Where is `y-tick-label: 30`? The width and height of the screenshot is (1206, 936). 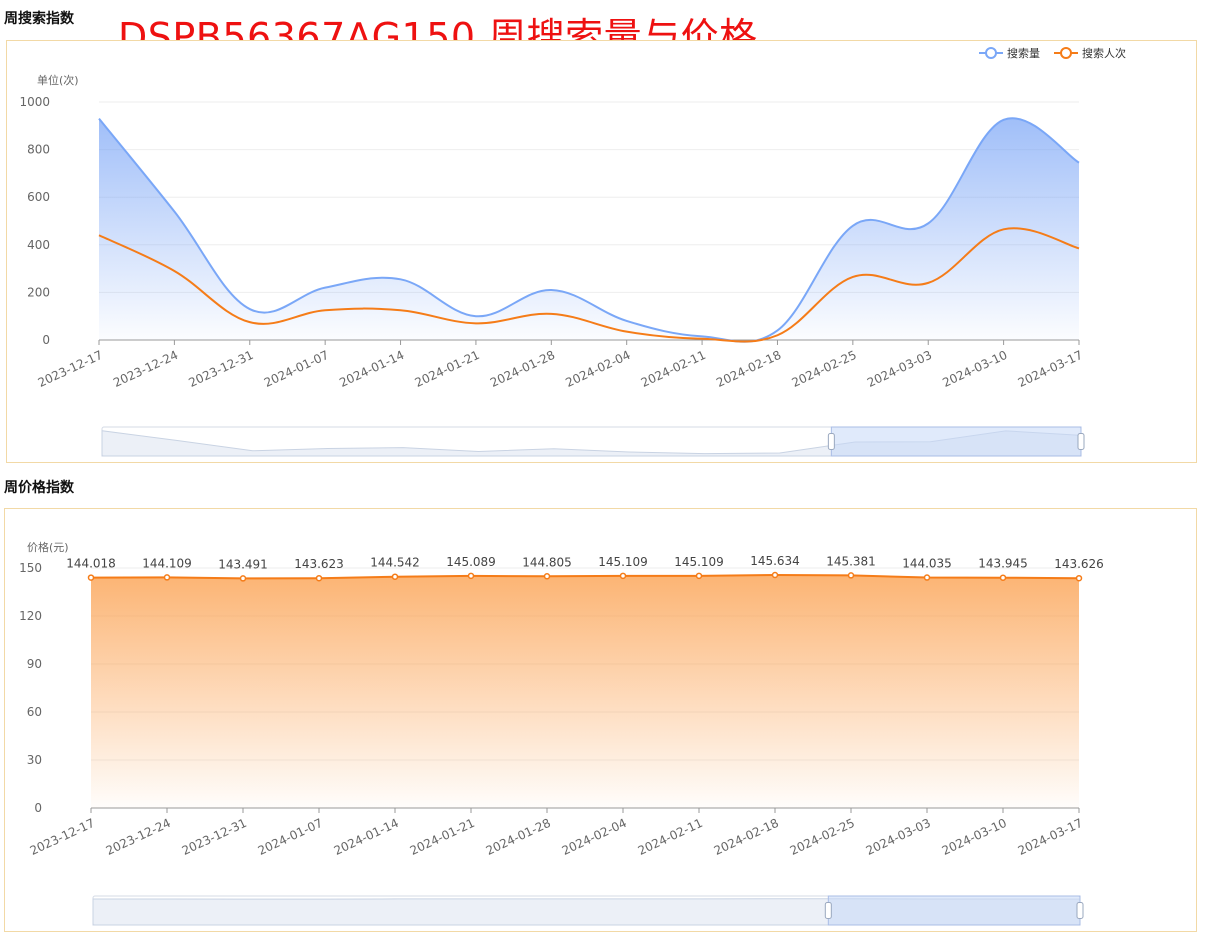
y-tick-label: 30 is located at coordinates (34, 760).